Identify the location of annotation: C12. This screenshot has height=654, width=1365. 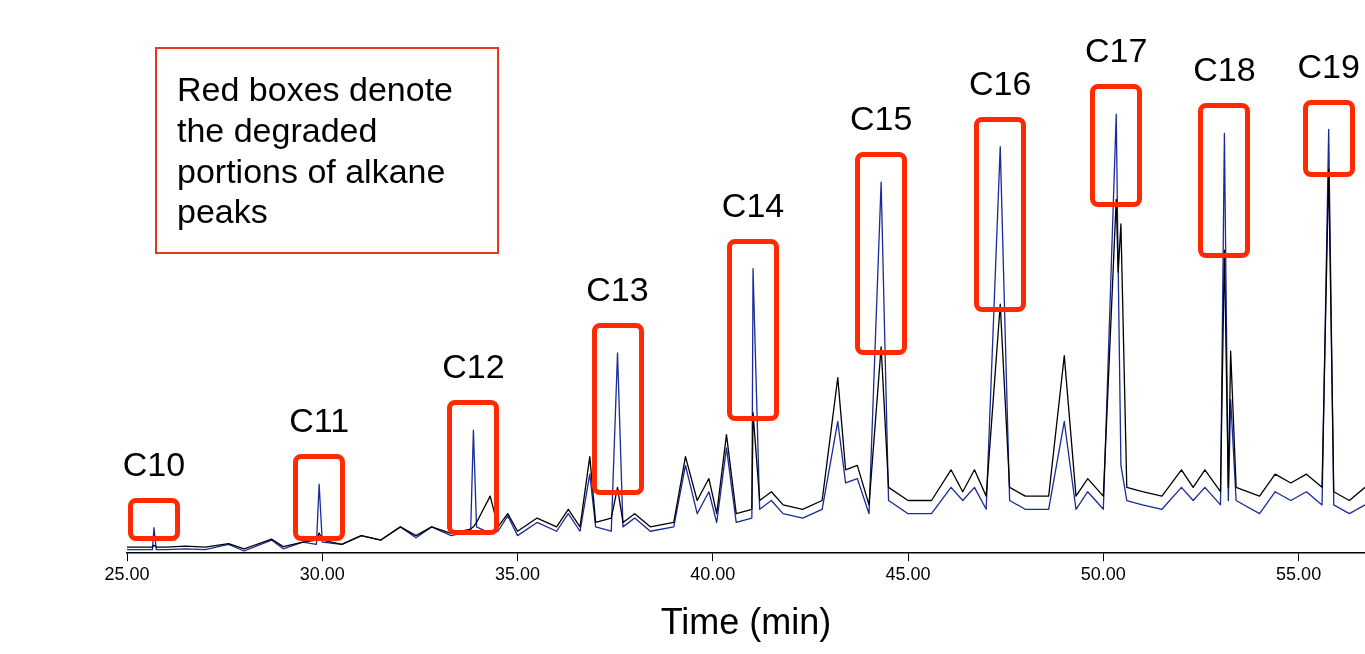
(473, 367).